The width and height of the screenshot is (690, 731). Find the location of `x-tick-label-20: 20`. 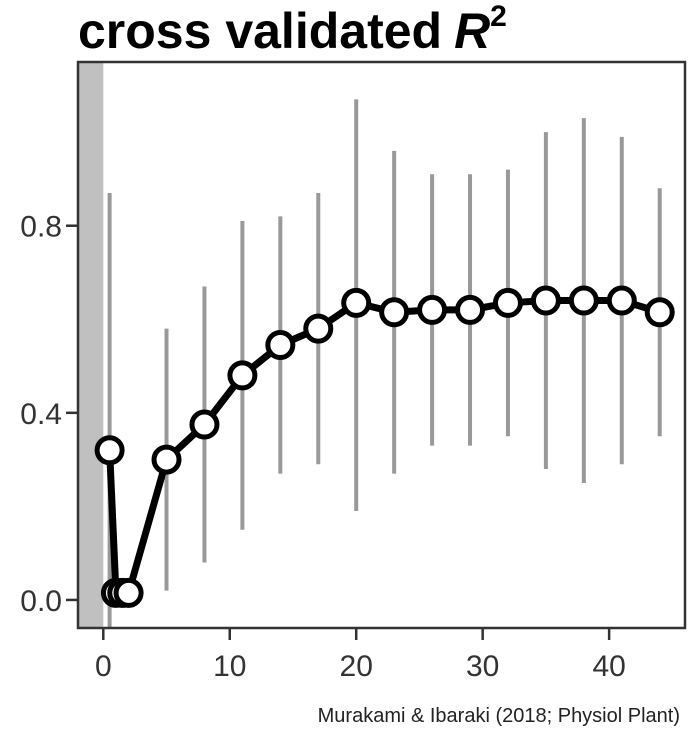

x-tick-label-20: 20 is located at coordinates (356, 666).